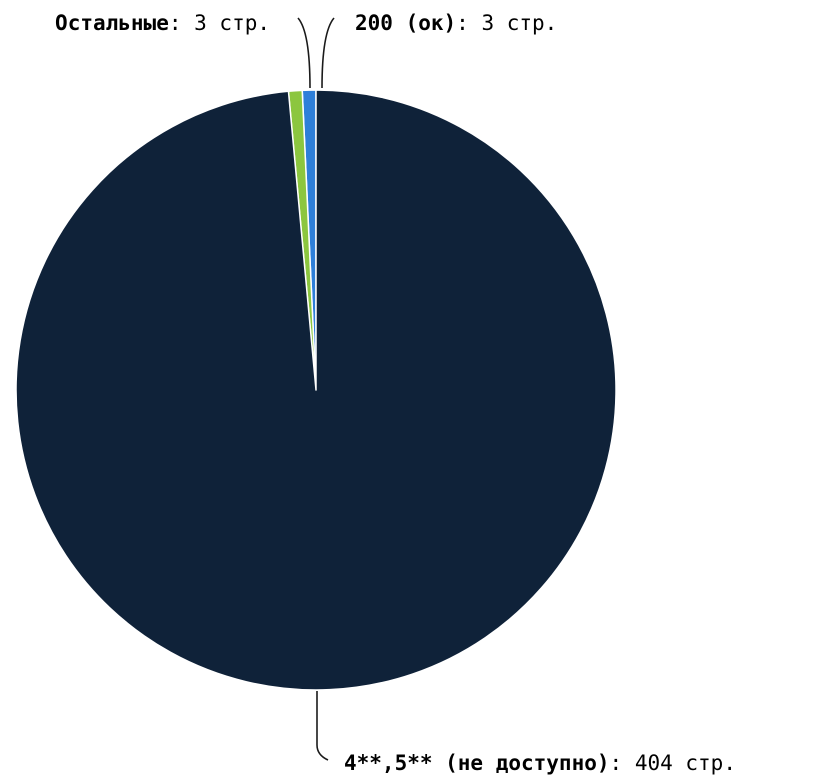 This screenshot has width=813, height=778. I want to click on slice-name: 4**,5** (не доступно), so click(477, 763).